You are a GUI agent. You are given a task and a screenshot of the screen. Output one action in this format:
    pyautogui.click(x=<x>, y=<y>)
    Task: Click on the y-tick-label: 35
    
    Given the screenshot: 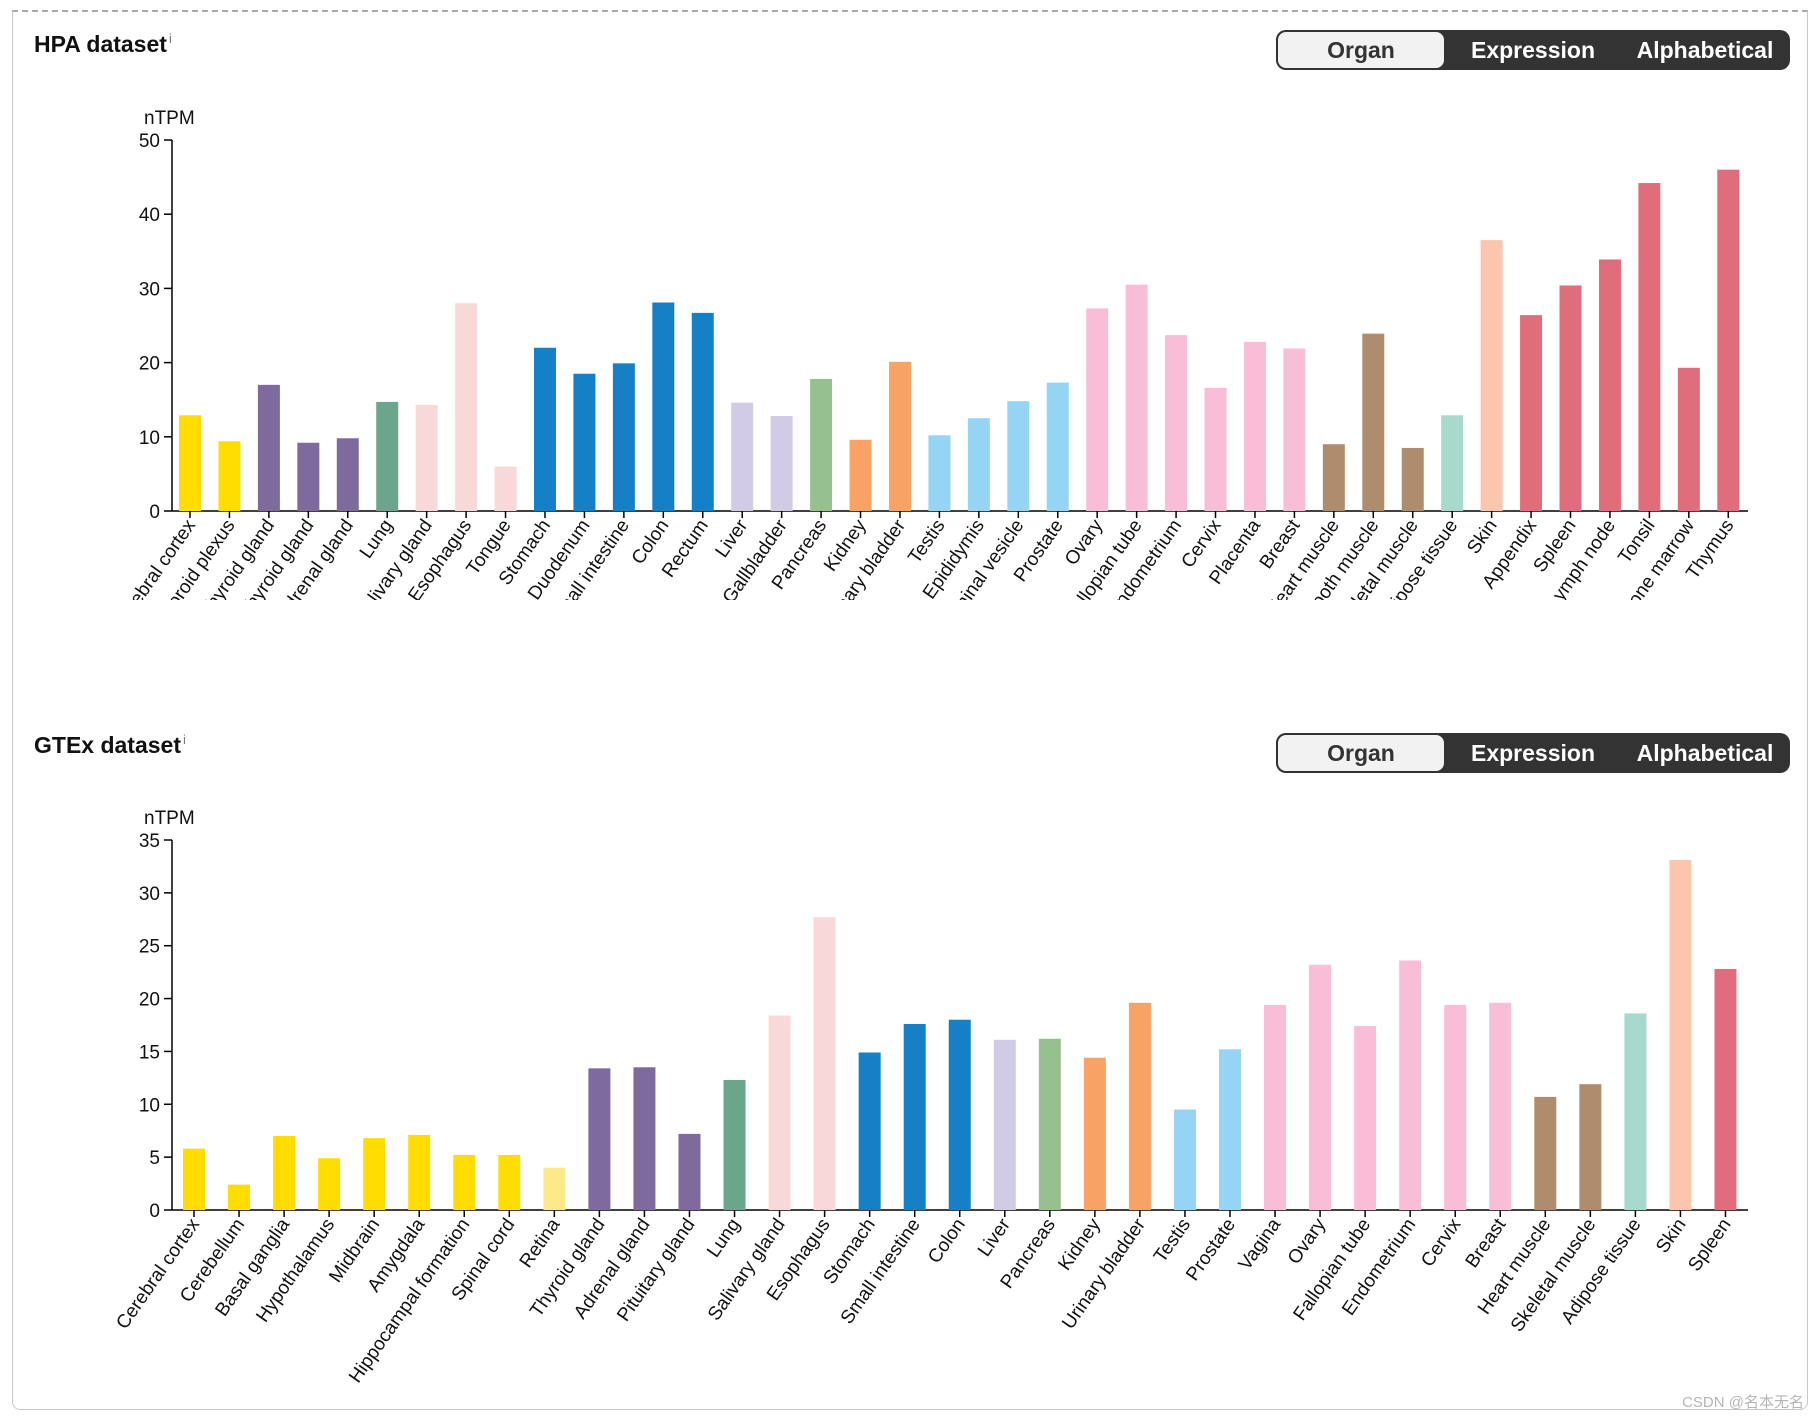 What is the action you would take?
    pyautogui.click(x=149, y=841)
    